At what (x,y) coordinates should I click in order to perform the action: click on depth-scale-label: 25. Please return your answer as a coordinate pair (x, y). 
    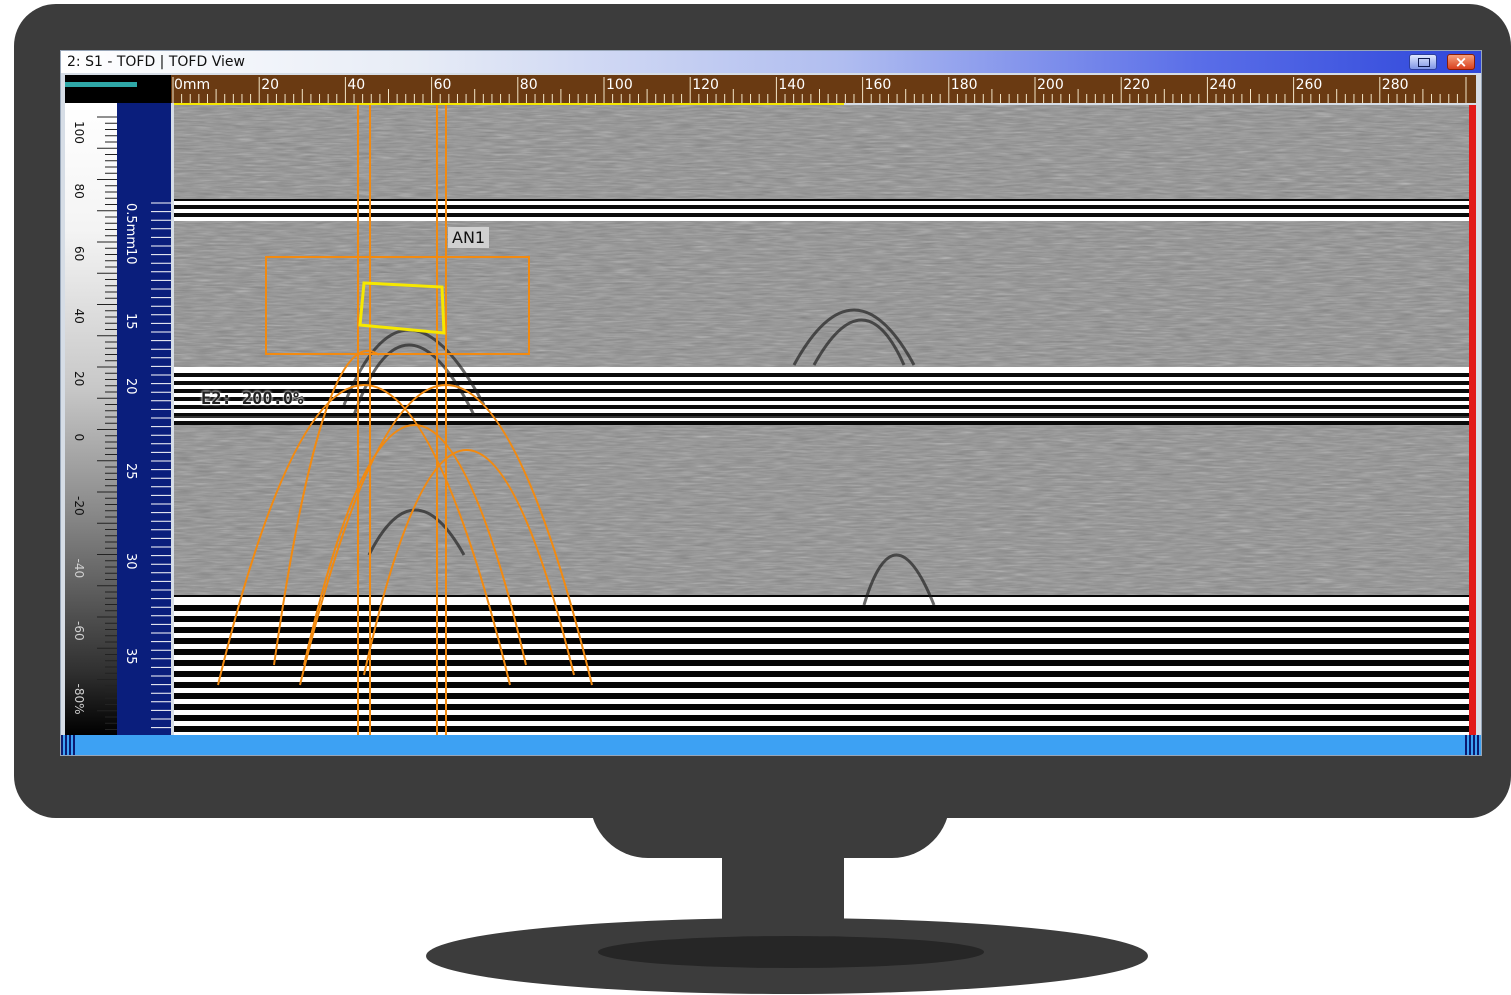
    Looking at the image, I should click on (130, 471).